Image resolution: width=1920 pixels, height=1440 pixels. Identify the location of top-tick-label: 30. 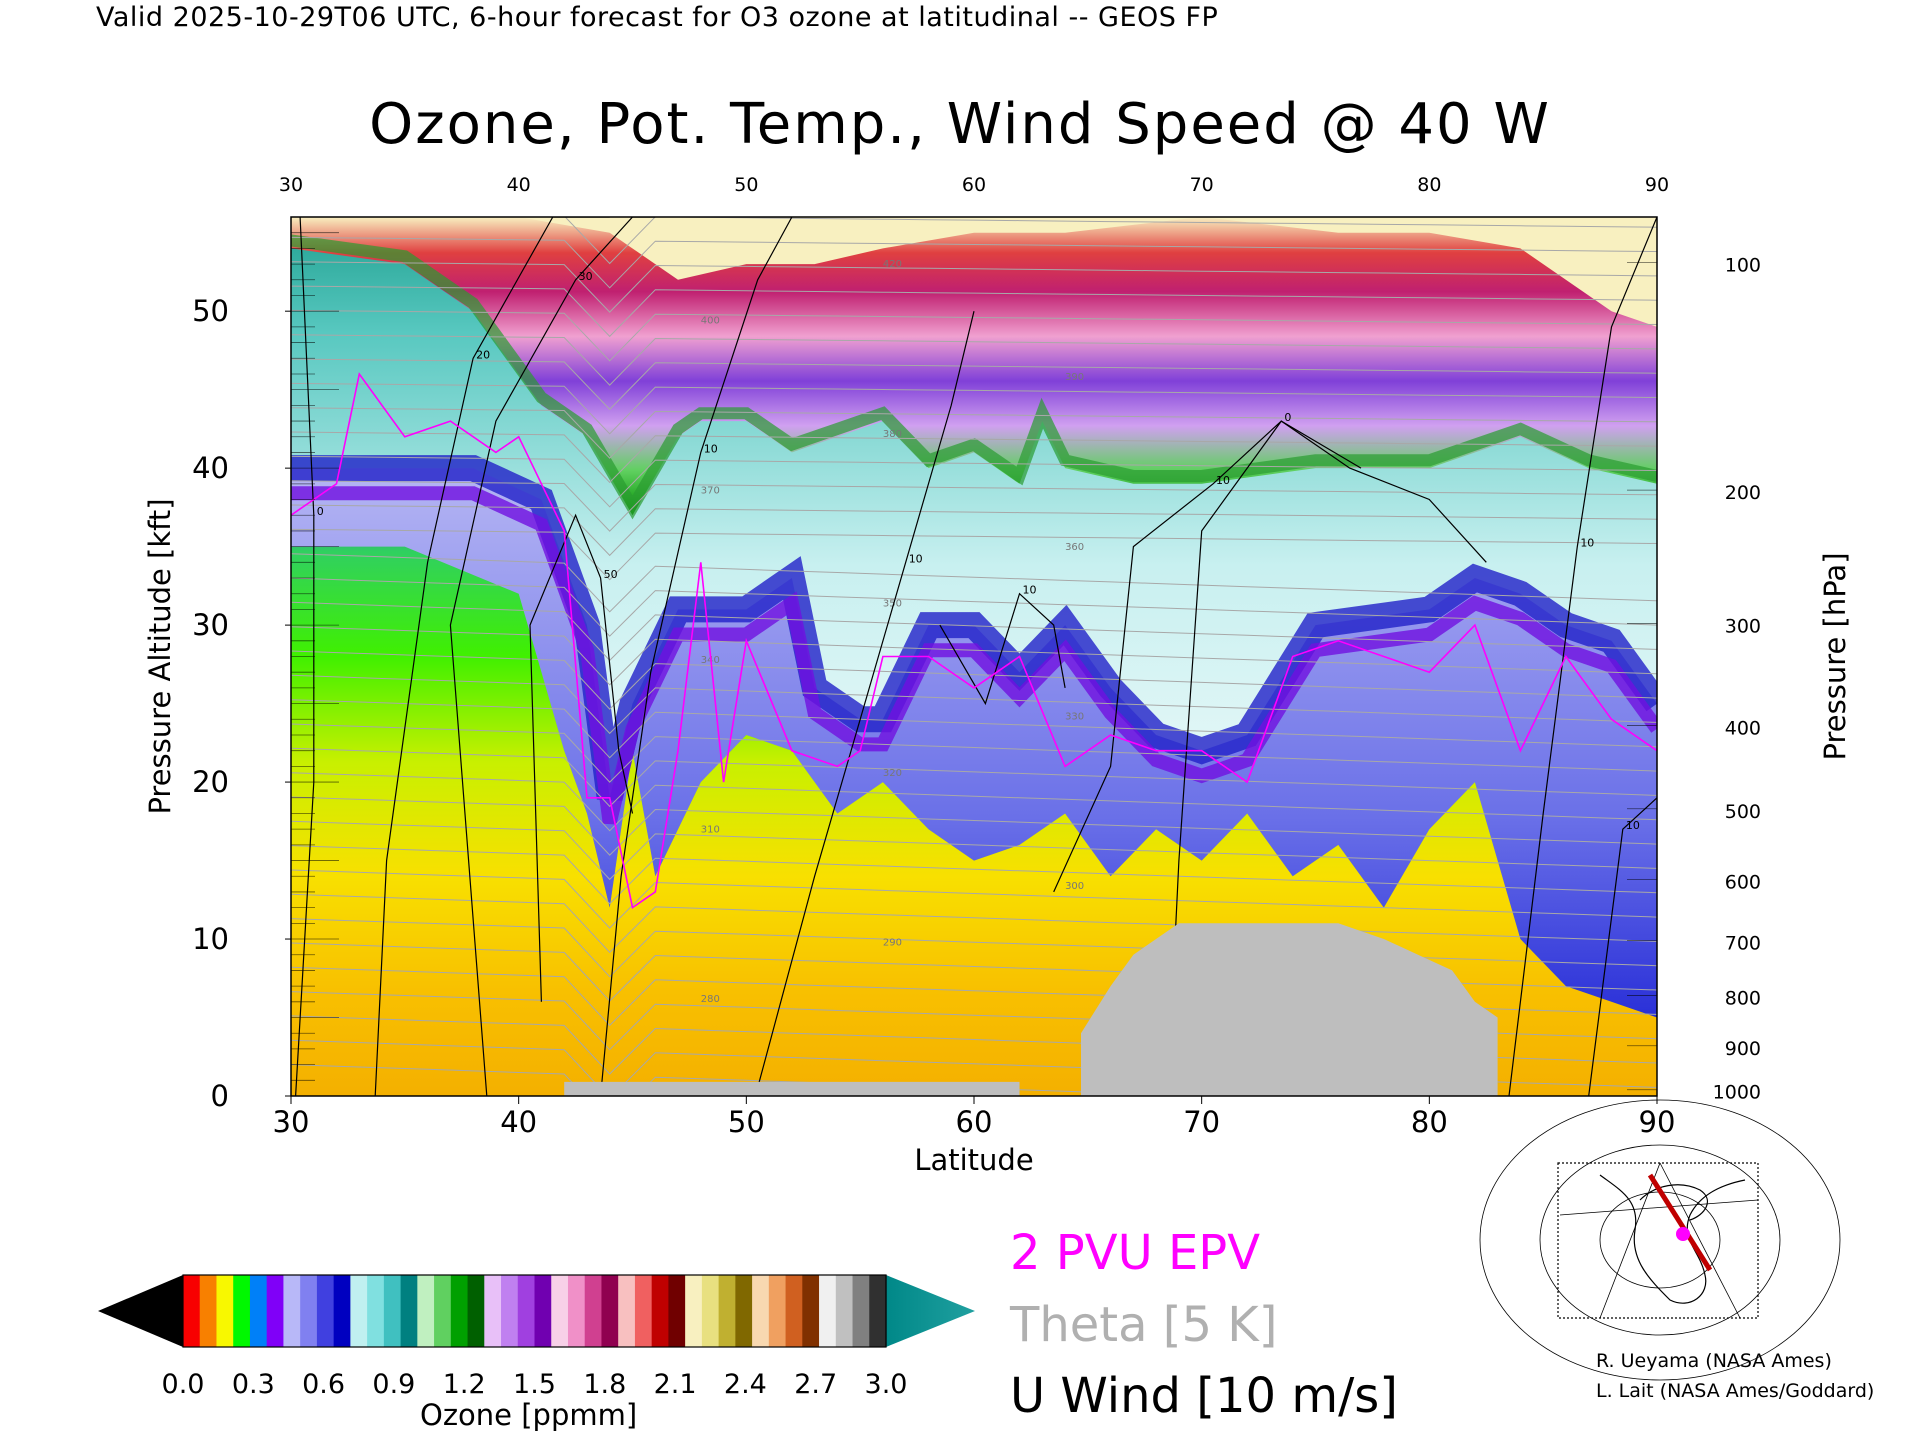
(291, 185).